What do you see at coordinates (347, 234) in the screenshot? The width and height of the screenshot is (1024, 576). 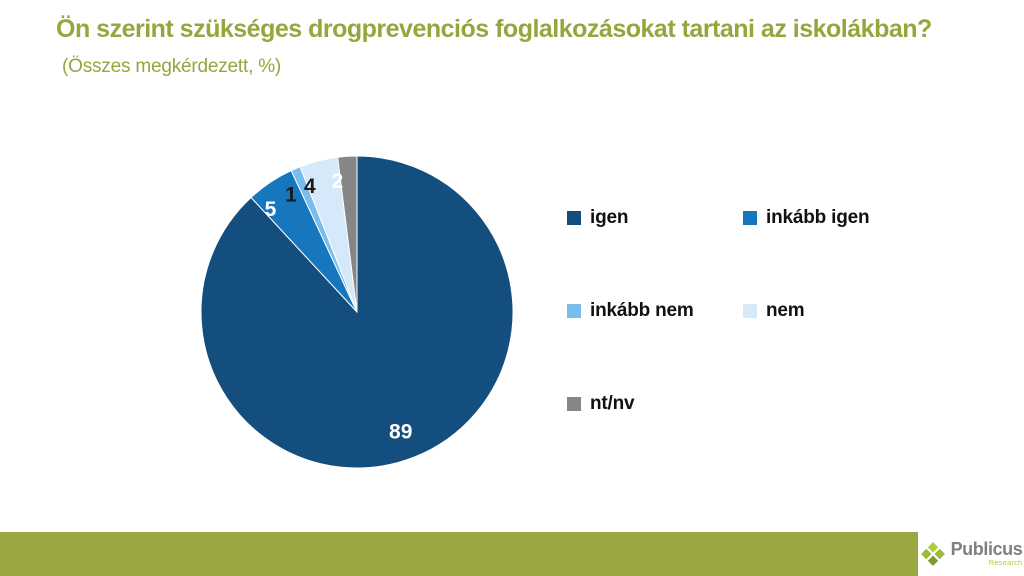 I see `pie-slice-nt-nv` at bounding box center [347, 234].